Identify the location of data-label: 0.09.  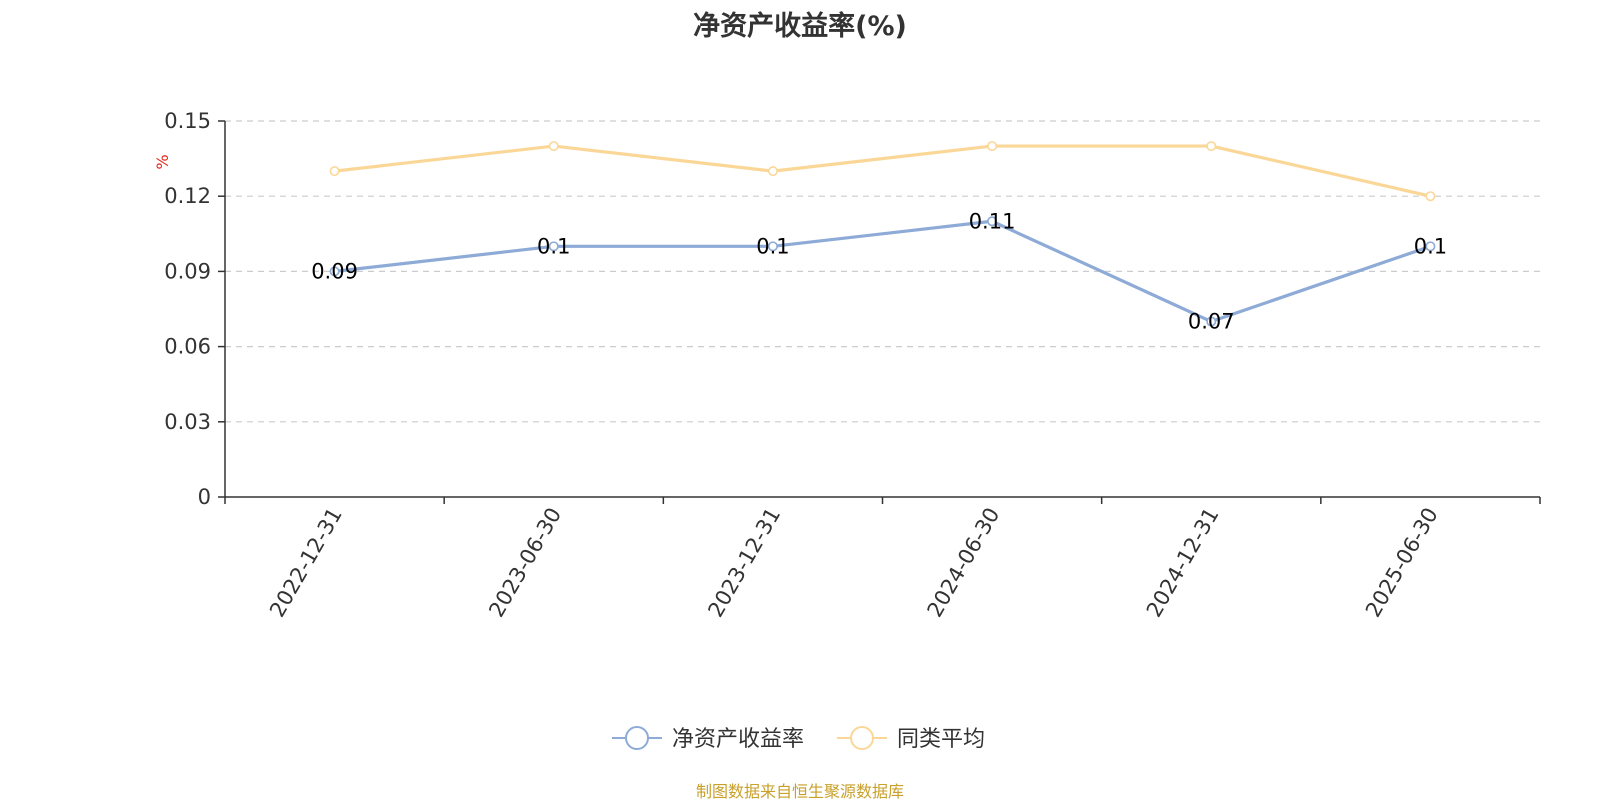
(334, 271).